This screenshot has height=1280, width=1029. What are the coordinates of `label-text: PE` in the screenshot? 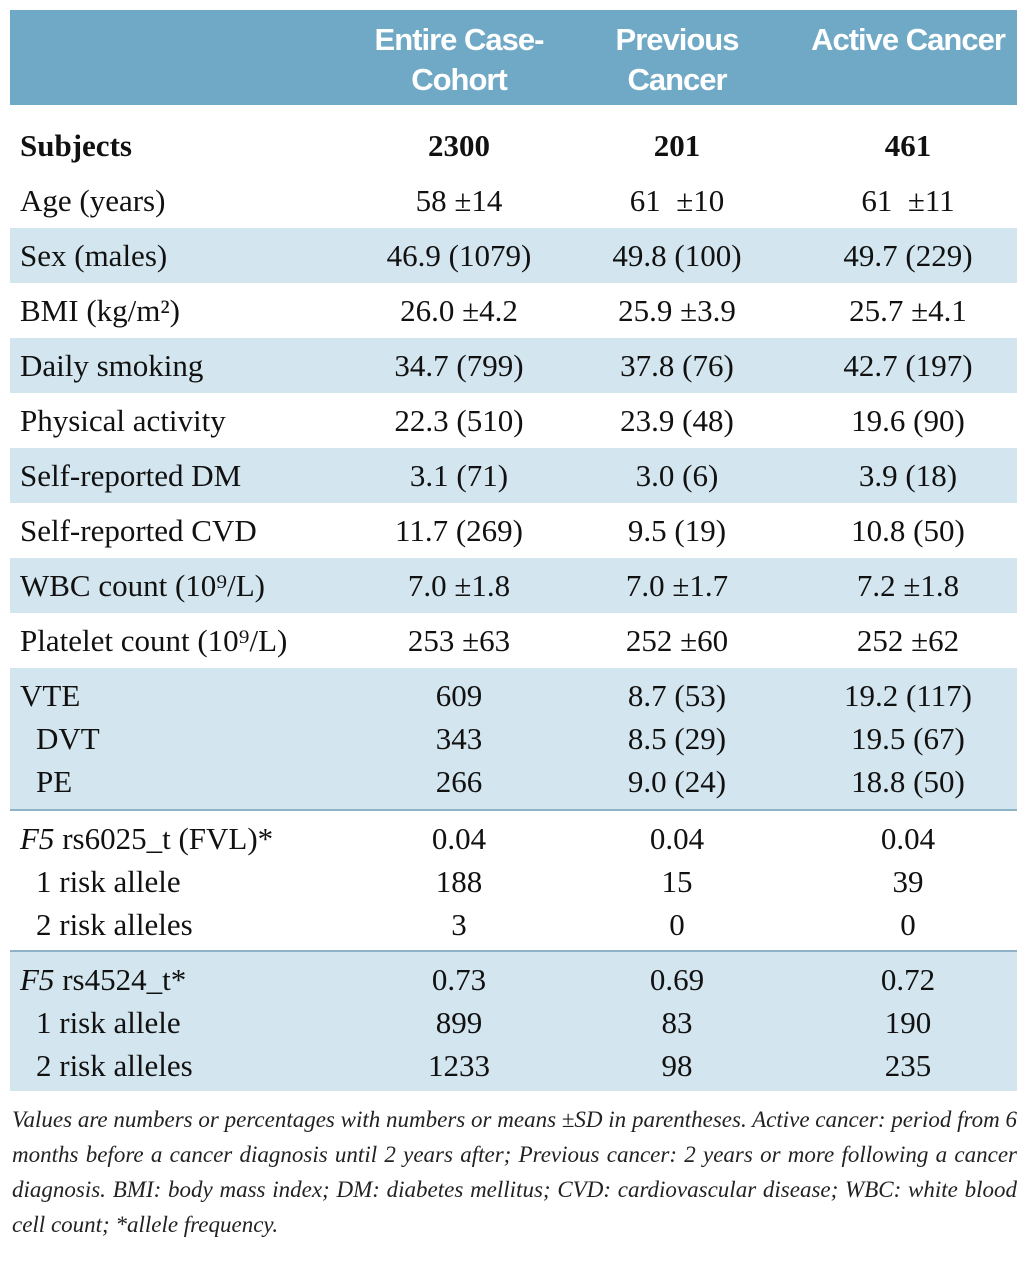 It's located at (54, 781).